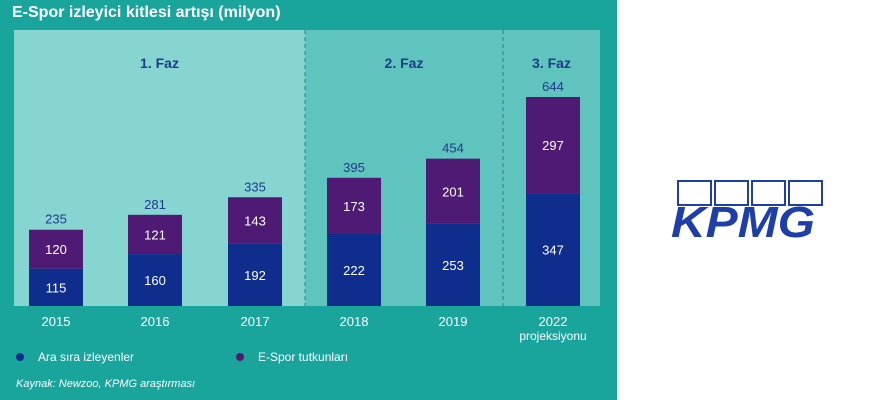  I want to click on total-label-2019: 454, so click(453, 148).